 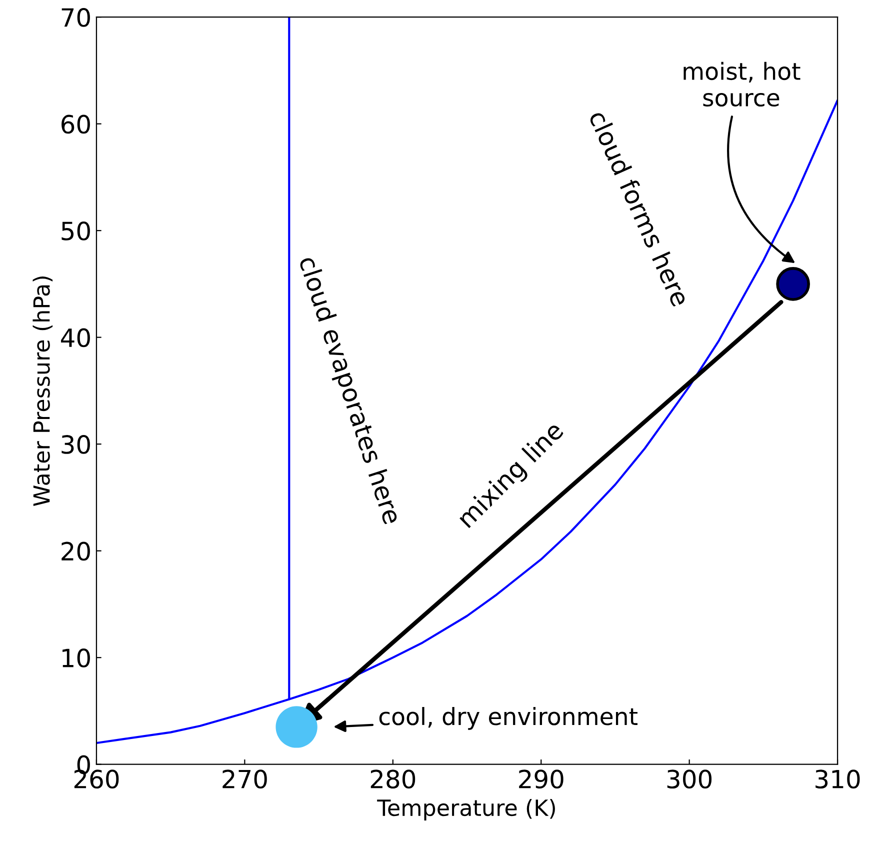 What do you see at coordinates (689, 779) in the screenshot?
I see `x-tick-label: 300` at bounding box center [689, 779].